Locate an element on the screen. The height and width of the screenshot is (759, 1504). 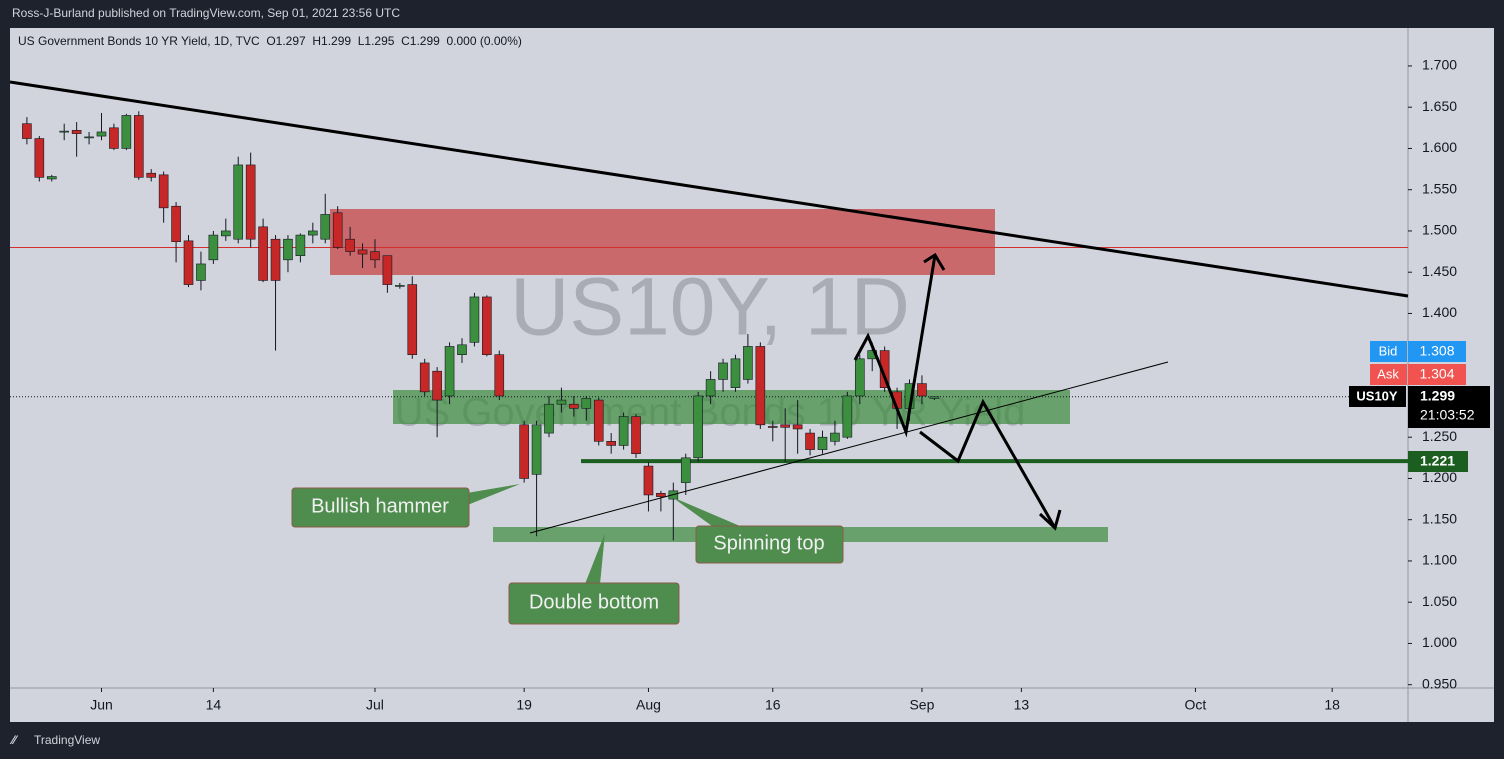
callout-text: Spinning top is located at coordinates (768, 543).